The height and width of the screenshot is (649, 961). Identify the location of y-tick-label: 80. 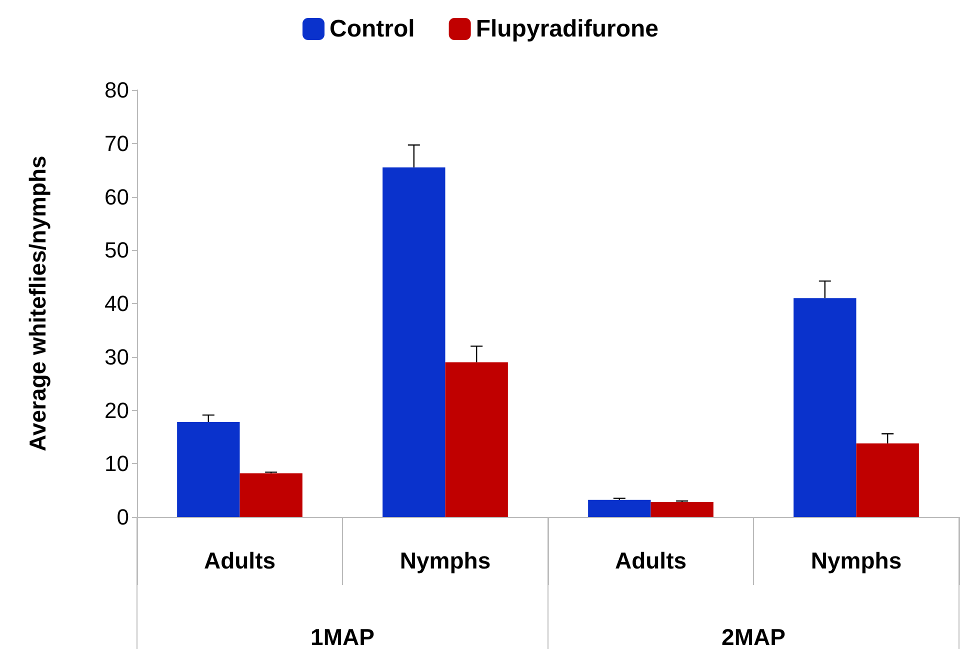
(116, 90).